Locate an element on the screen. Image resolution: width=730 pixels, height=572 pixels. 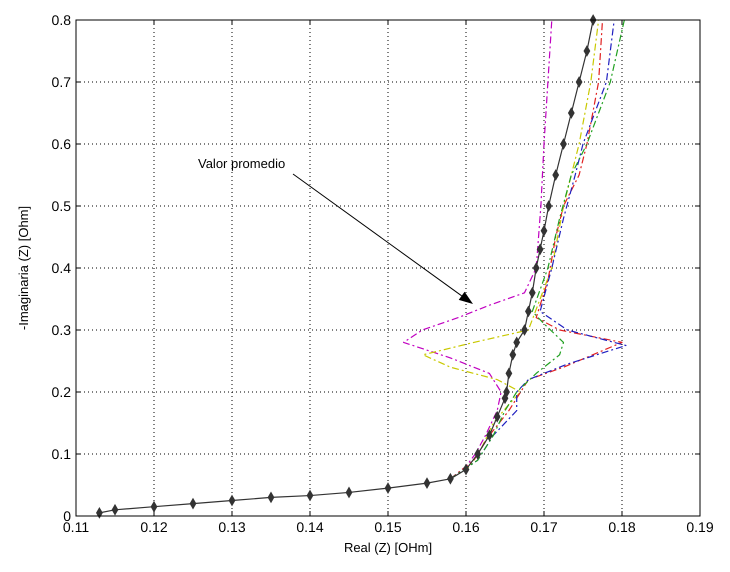
y-tick-label: 0.8 is located at coordinates (62, 20).